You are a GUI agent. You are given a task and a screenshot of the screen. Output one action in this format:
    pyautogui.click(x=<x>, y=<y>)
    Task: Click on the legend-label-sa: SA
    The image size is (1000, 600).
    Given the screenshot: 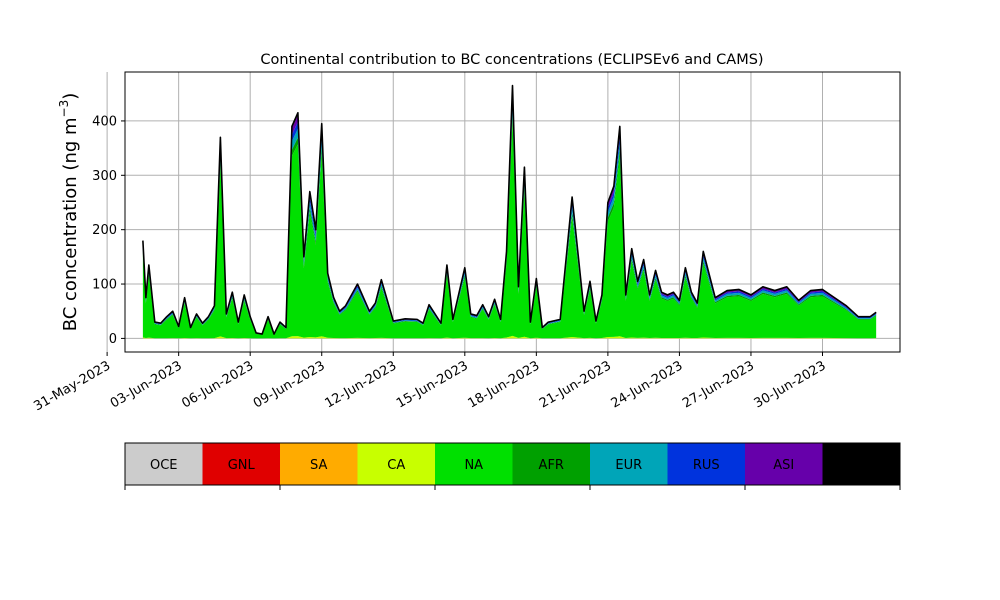 What is the action you would take?
    pyautogui.click(x=318, y=465)
    